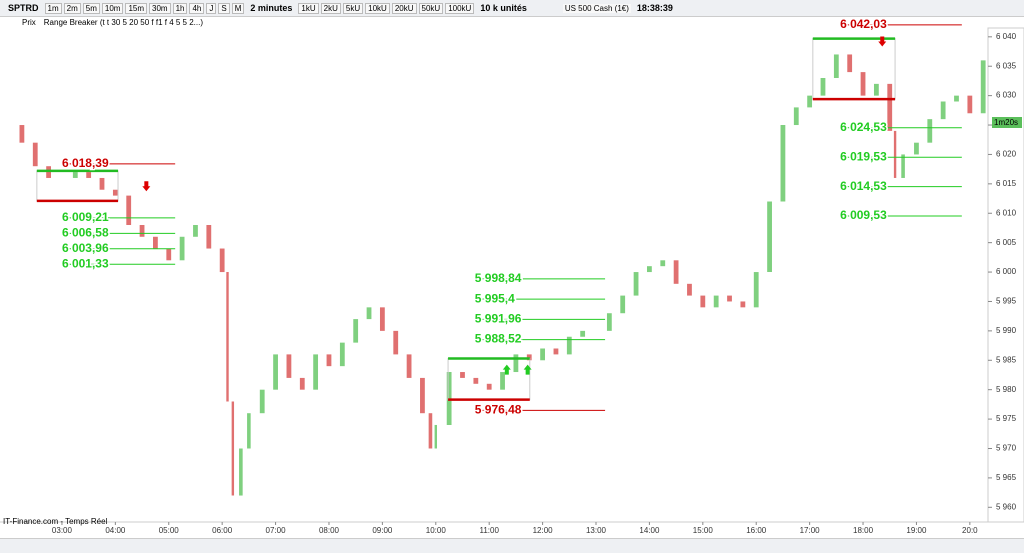 This screenshot has width=1024, height=553. What do you see at coordinates (498, 410) in the screenshot?
I see `level-label: 5 976,48` at bounding box center [498, 410].